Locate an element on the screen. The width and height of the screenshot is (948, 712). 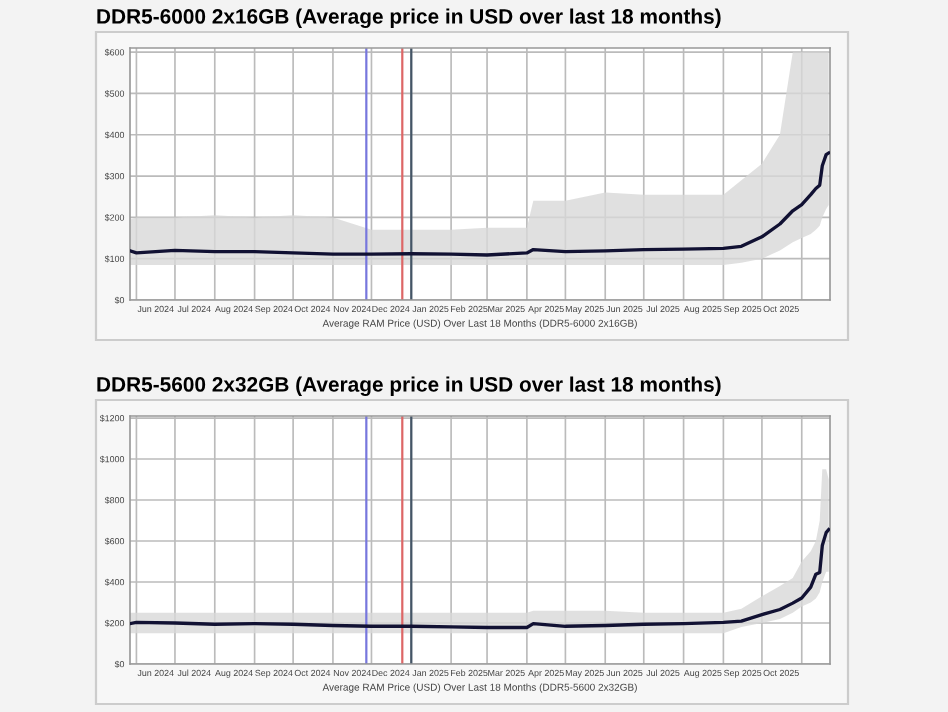
chart-title: DDR5-6000 2x16GB (Average price in USD over last 18 months) is located at coordinates (409, 18).